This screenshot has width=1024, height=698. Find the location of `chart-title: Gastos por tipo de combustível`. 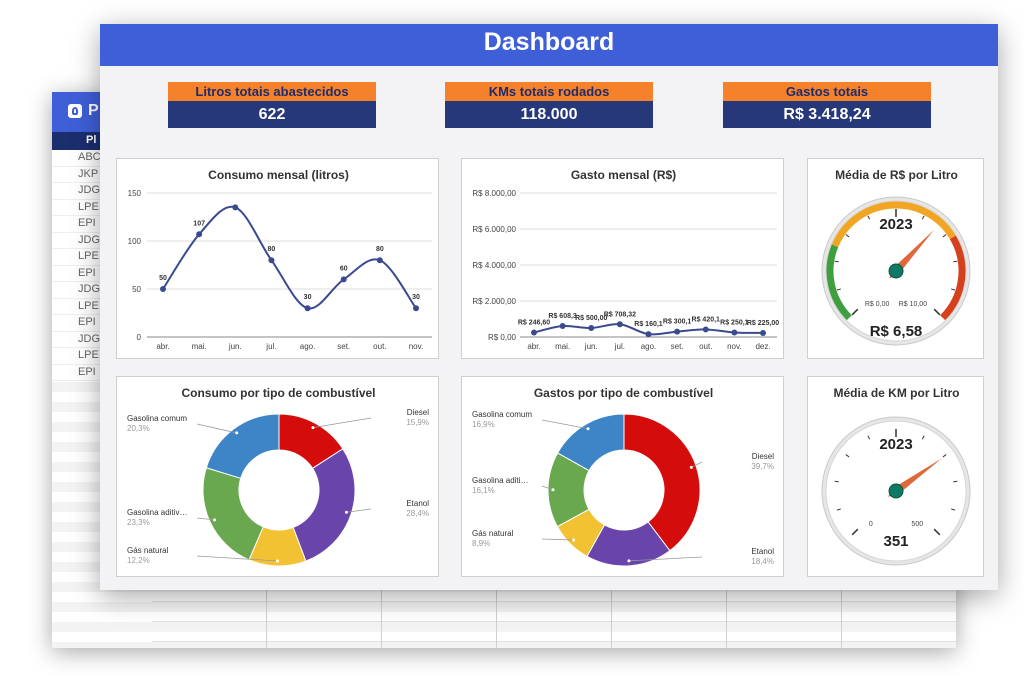

chart-title: Gastos por tipo de combustível is located at coordinates (623, 393).